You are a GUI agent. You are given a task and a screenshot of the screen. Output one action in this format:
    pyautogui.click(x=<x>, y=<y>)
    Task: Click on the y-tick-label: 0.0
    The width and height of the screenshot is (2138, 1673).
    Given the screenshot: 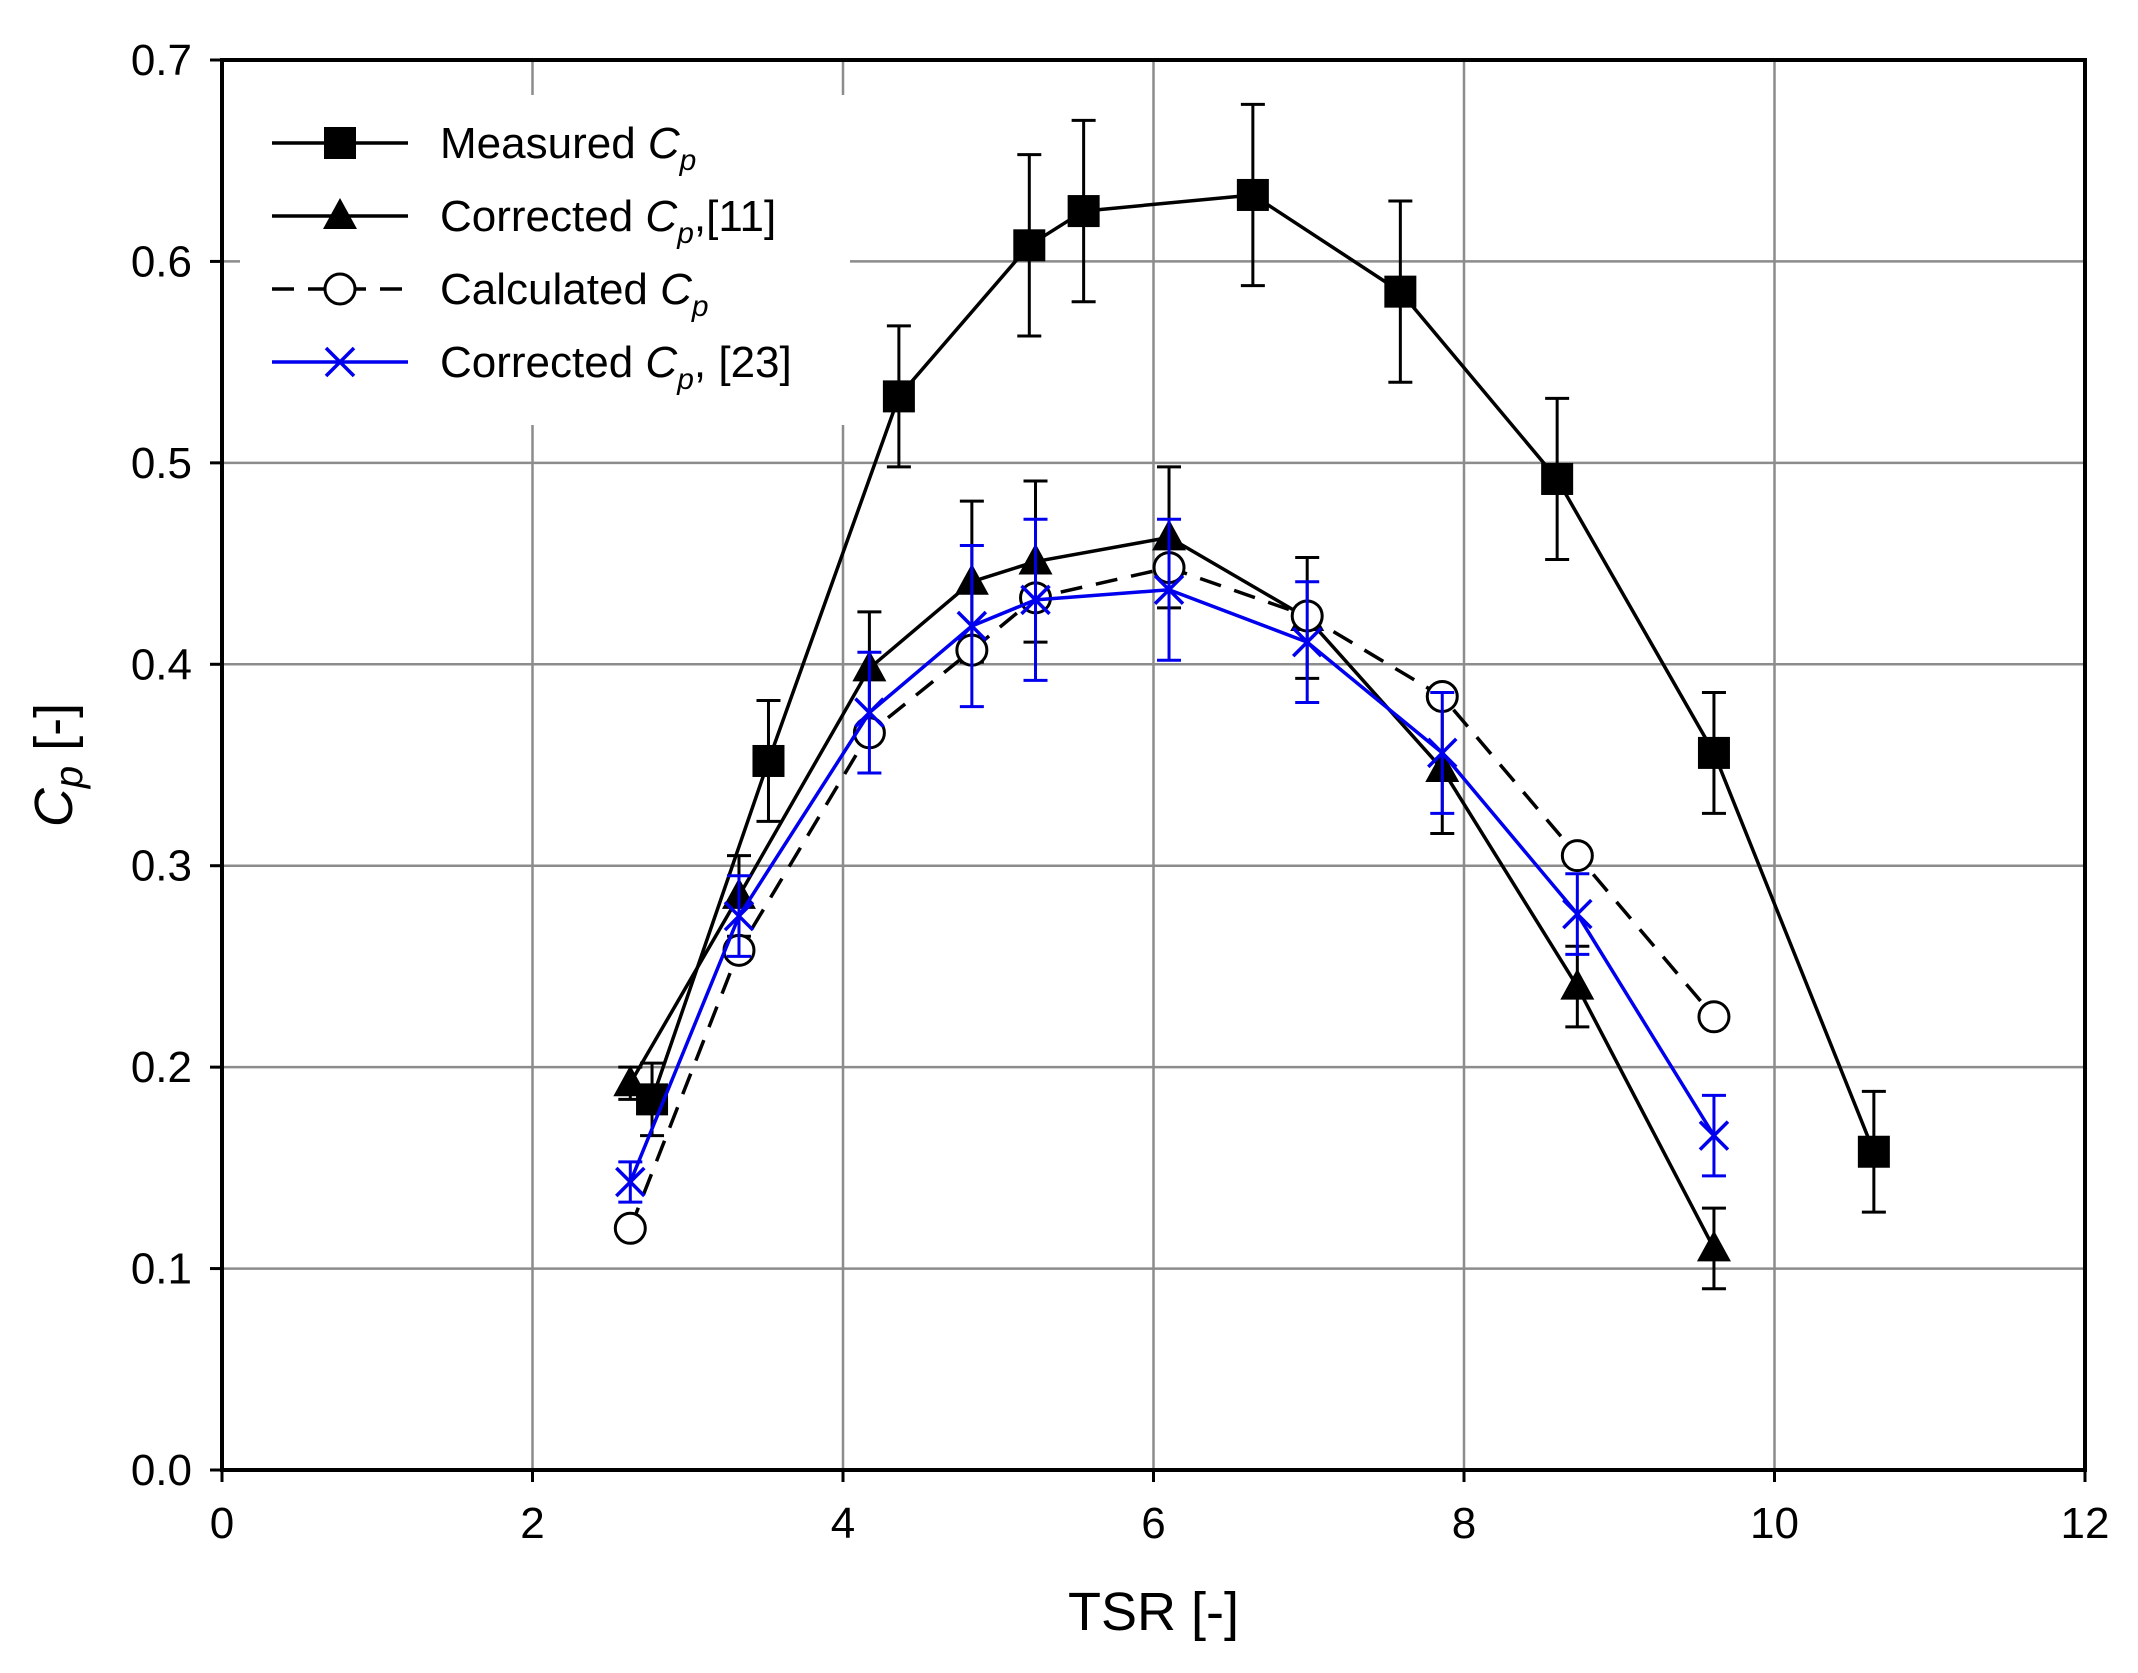 What is the action you would take?
    pyautogui.click(x=161, y=1470)
    